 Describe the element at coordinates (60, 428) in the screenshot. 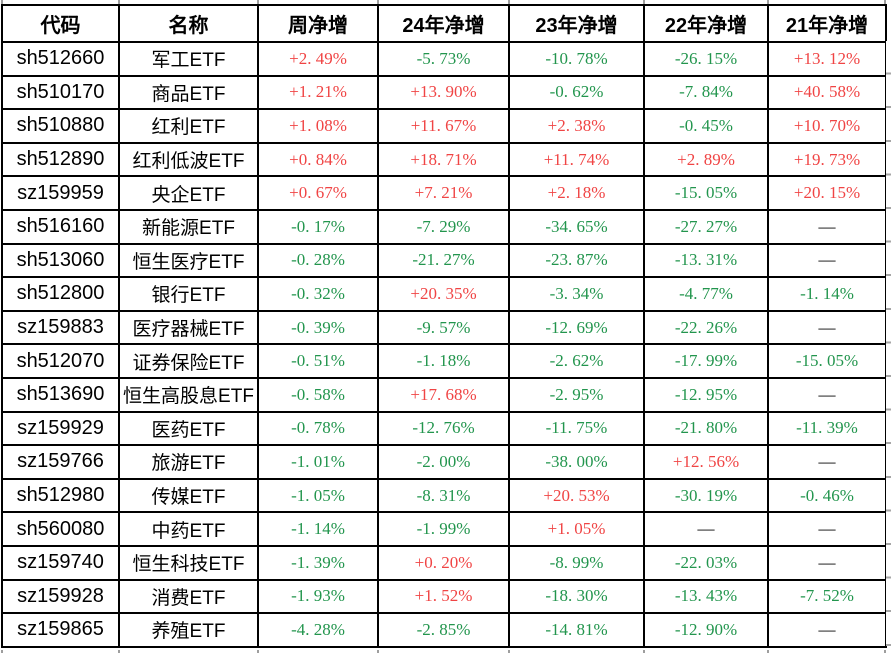

I see `cell-code: sz159929` at that location.